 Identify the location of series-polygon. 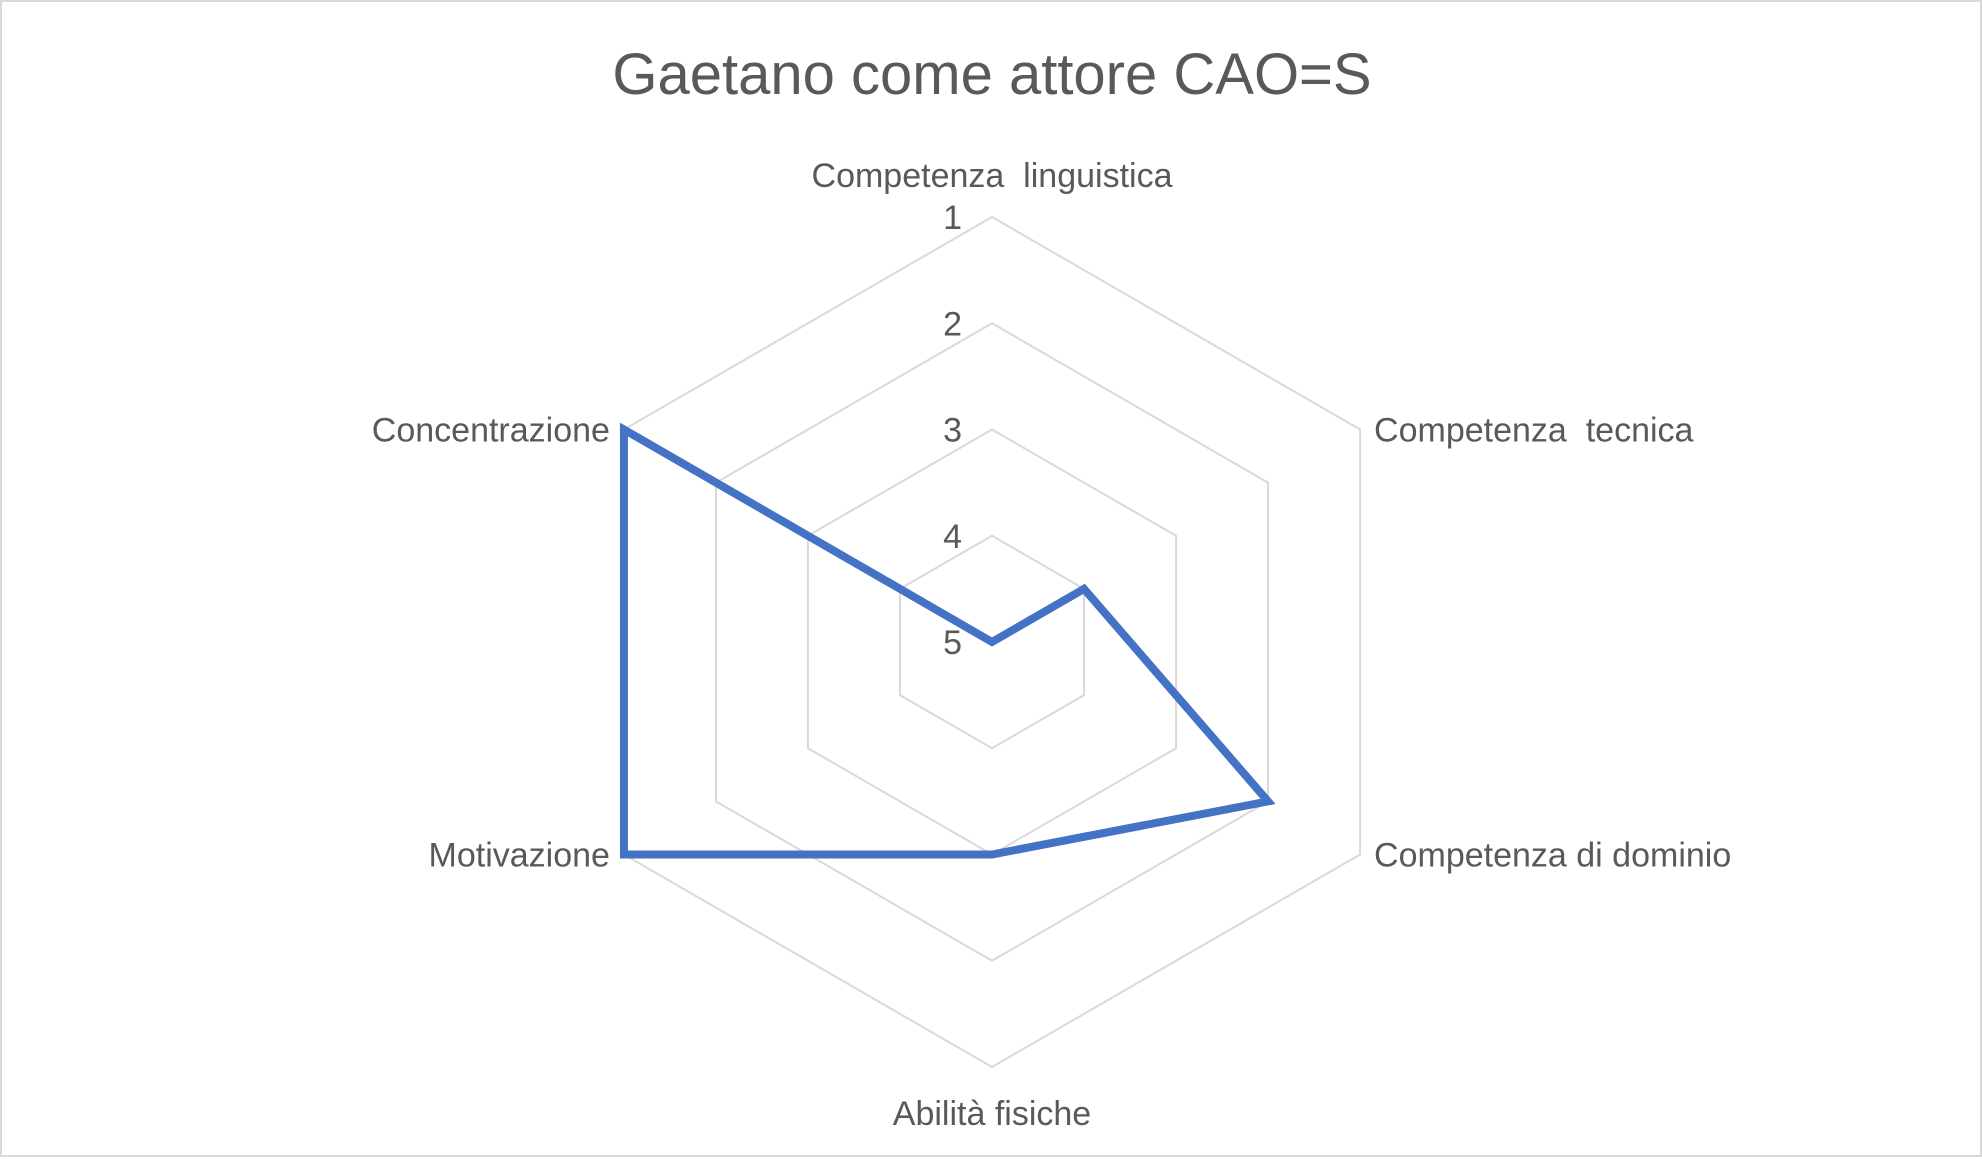
(947, 640).